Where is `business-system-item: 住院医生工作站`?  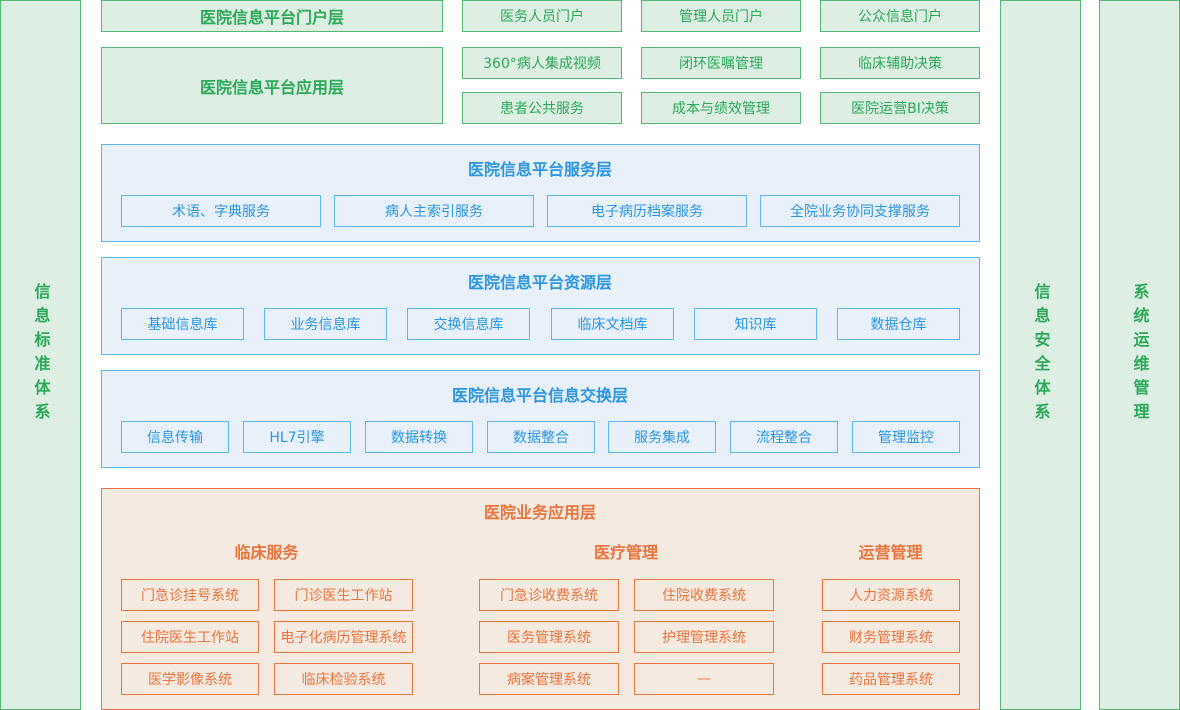
business-system-item: 住院医生工作站 is located at coordinates (190, 637).